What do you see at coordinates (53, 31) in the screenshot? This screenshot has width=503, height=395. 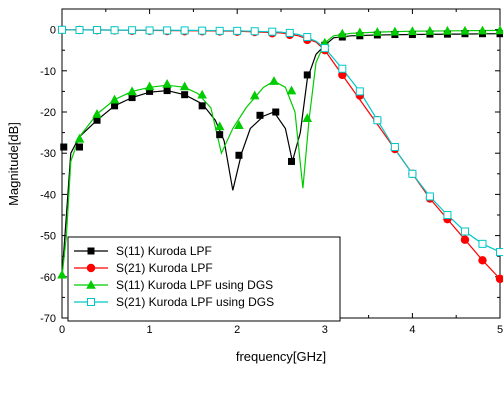 I see `y-tick-label: 0` at bounding box center [53, 31].